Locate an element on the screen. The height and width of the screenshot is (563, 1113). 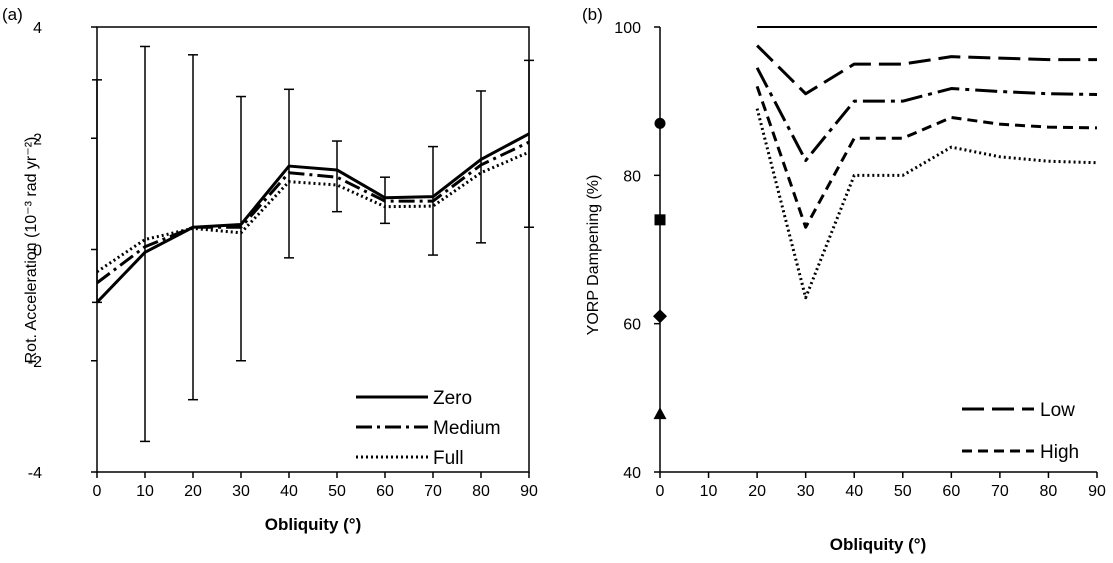
series-line-zero is located at coordinates (312, 218).